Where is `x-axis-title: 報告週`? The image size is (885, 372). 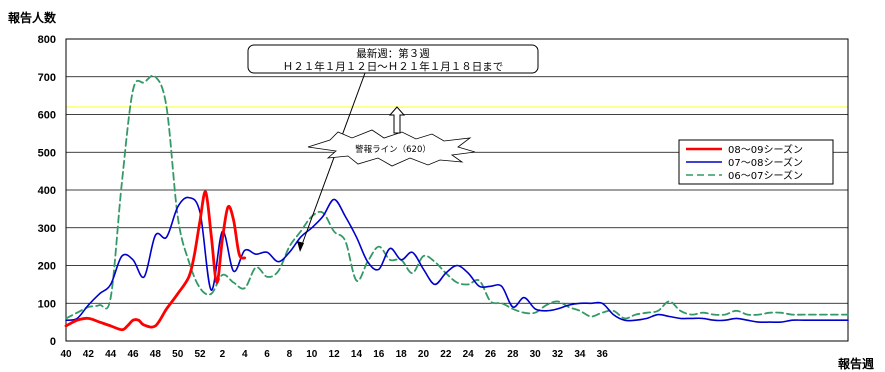 x-axis-title: 報告週 is located at coordinates (856, 363).